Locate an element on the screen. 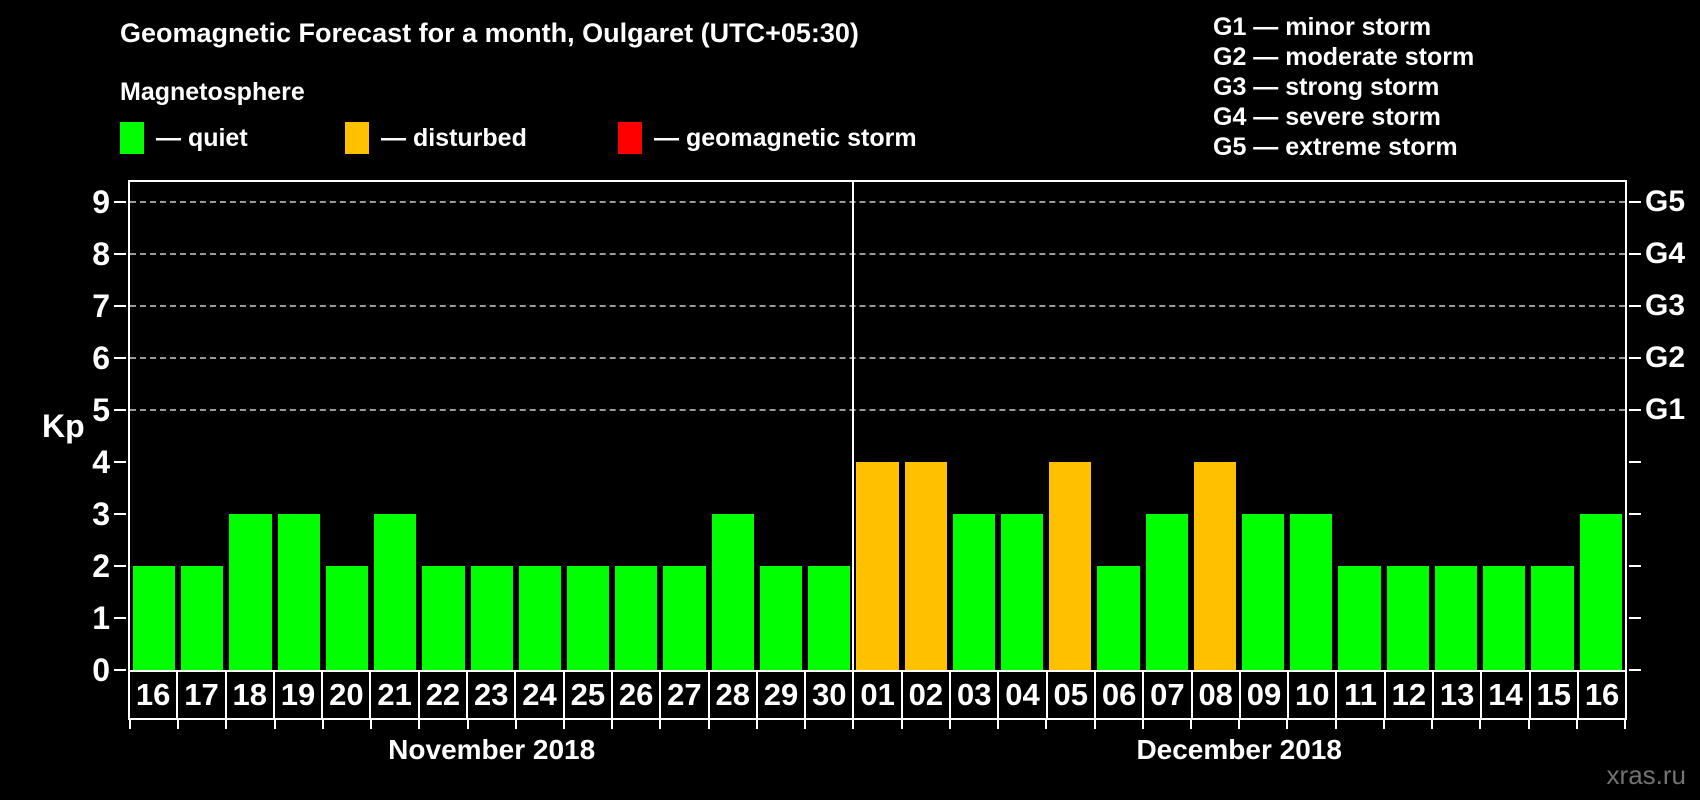  date-label: 30 is located at coordinates (829, 695).